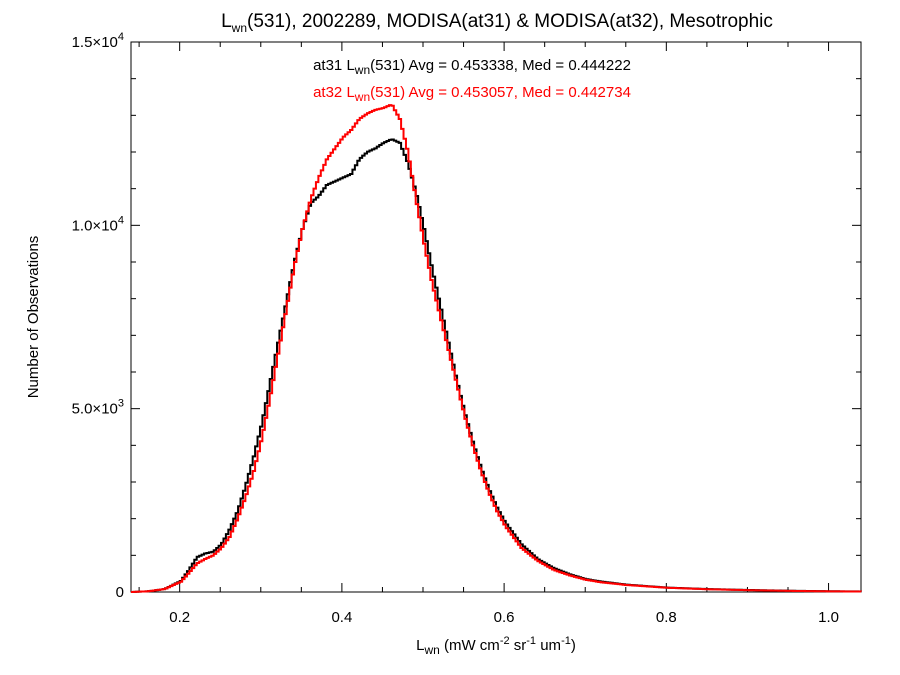 The width and height of the screenshot is (900, 675). I want to click on x-tick-label: 0.6, so click(504, 617).